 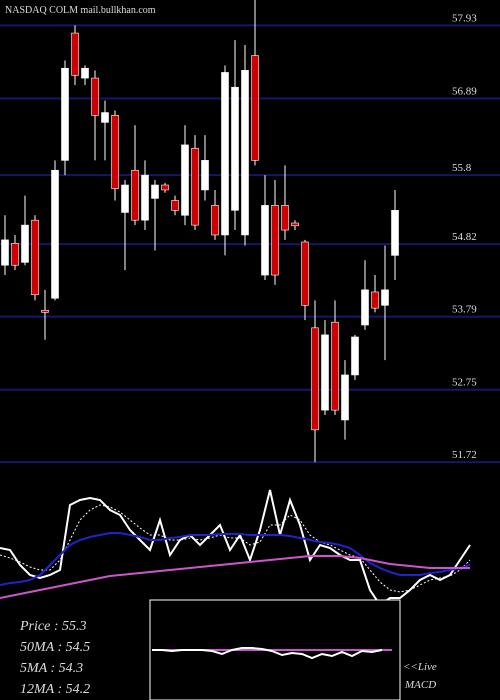 I want to click on chart-title: NASDAQ COLM mail.bullkhan.com, so click(x=80, y=10).